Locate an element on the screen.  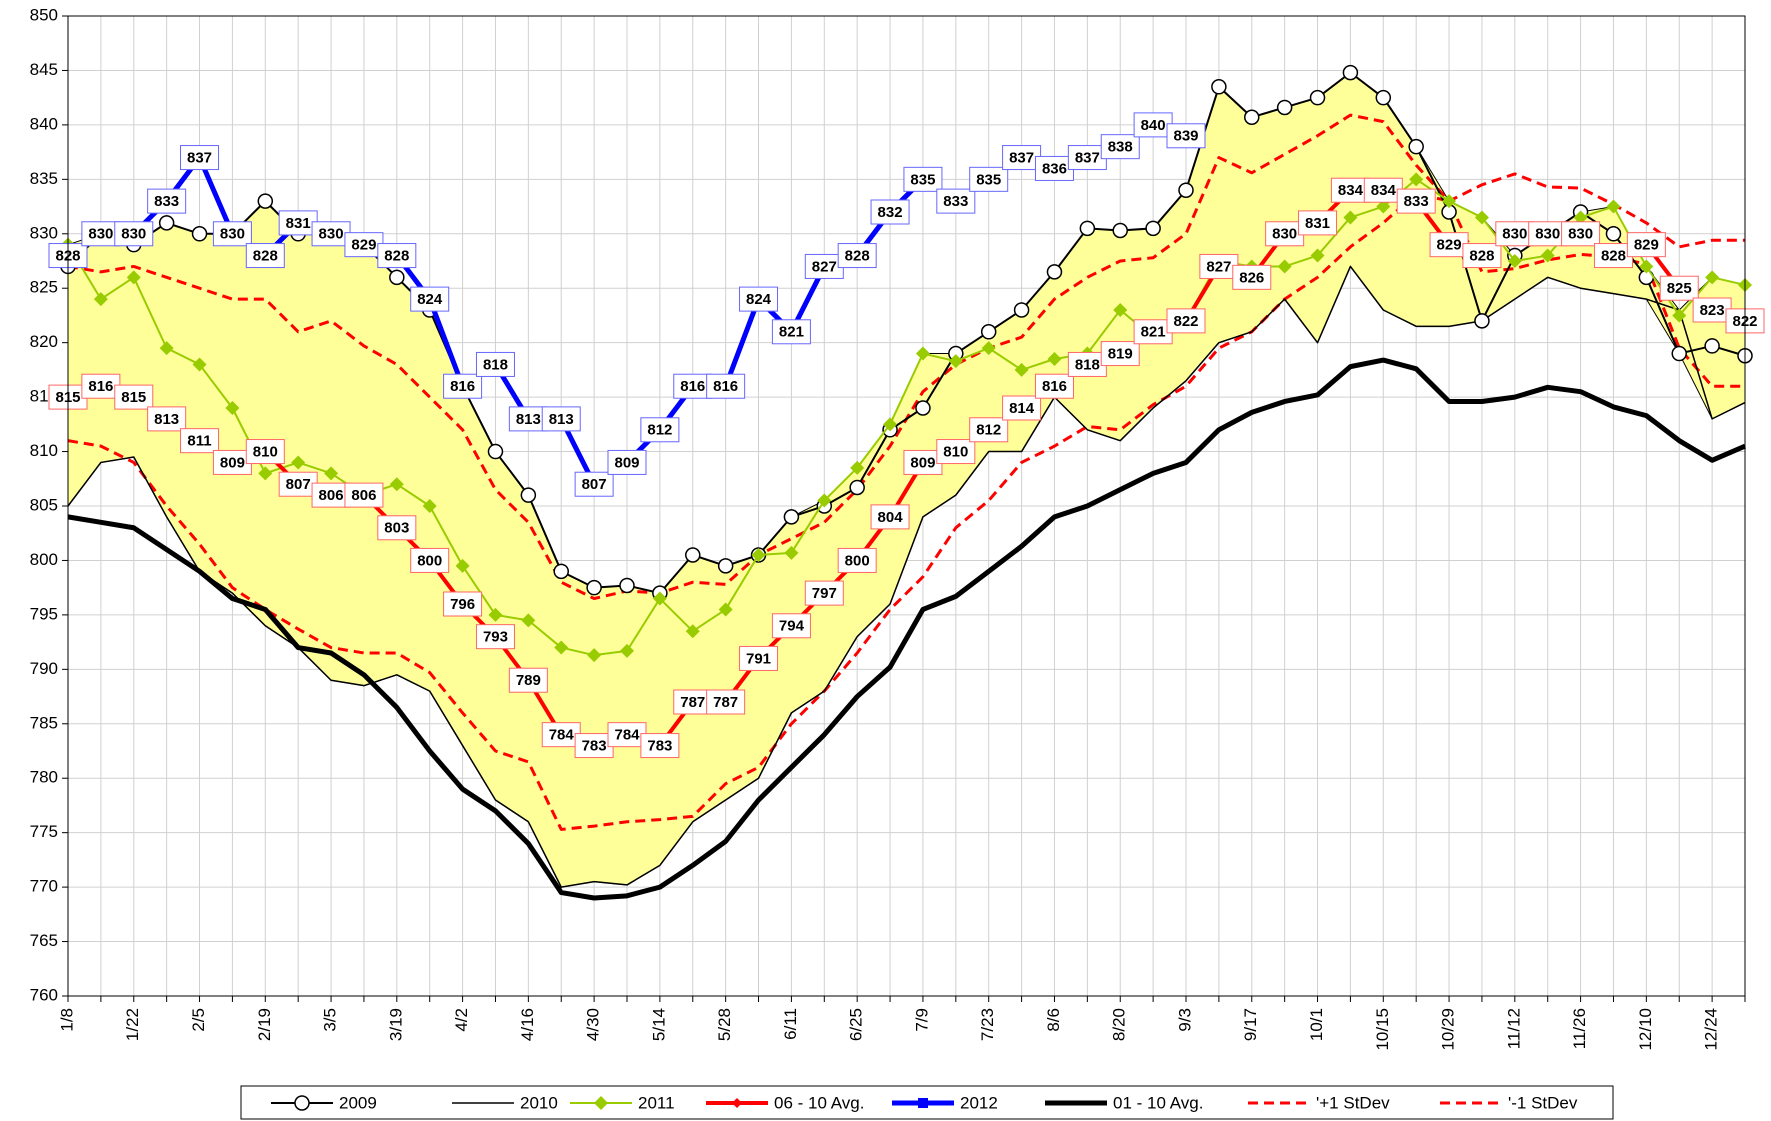
data-label: 819 is located at coordinates (1120, 354).